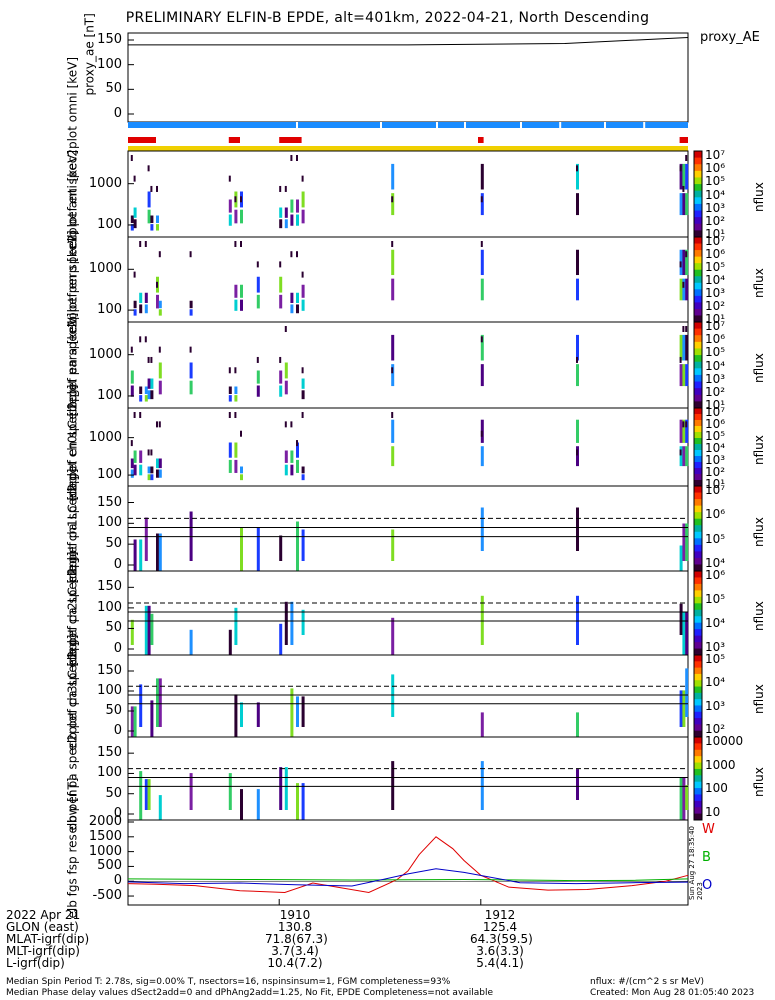 This screenshot has height=1000, width=775. I want to click on panel-ytick-label: 0, so click(117, 648).